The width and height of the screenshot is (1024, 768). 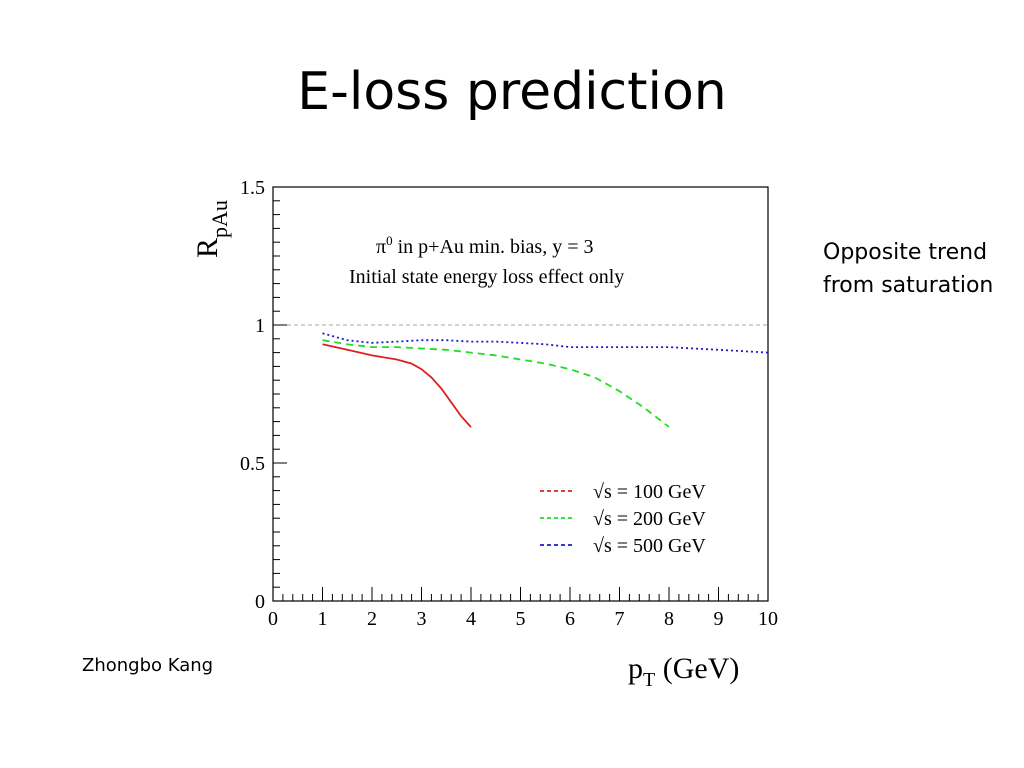 What do you see at coordinates (372, 619) in the screenshot?
I see `x-tick-label: 2` at bounding box center [372, 619].